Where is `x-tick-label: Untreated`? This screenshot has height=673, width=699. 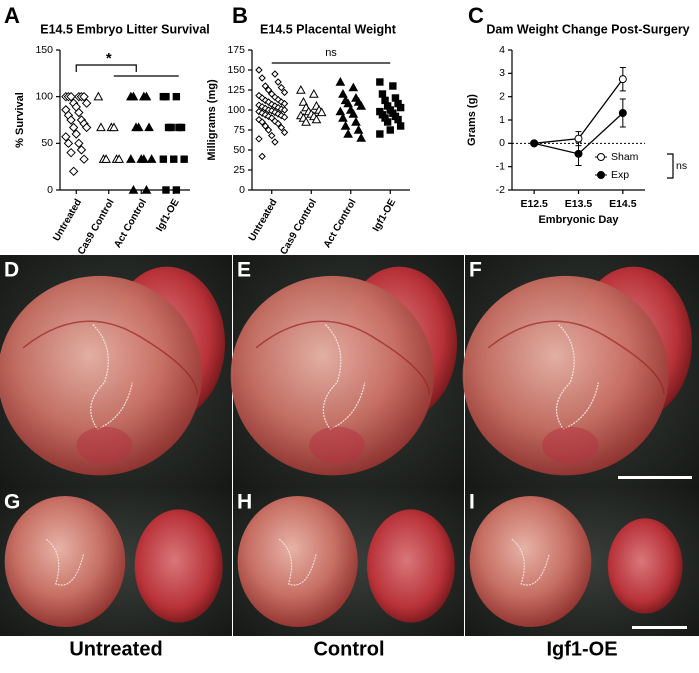 x-tick-label: Untreated is located at coordinates (263, 220).